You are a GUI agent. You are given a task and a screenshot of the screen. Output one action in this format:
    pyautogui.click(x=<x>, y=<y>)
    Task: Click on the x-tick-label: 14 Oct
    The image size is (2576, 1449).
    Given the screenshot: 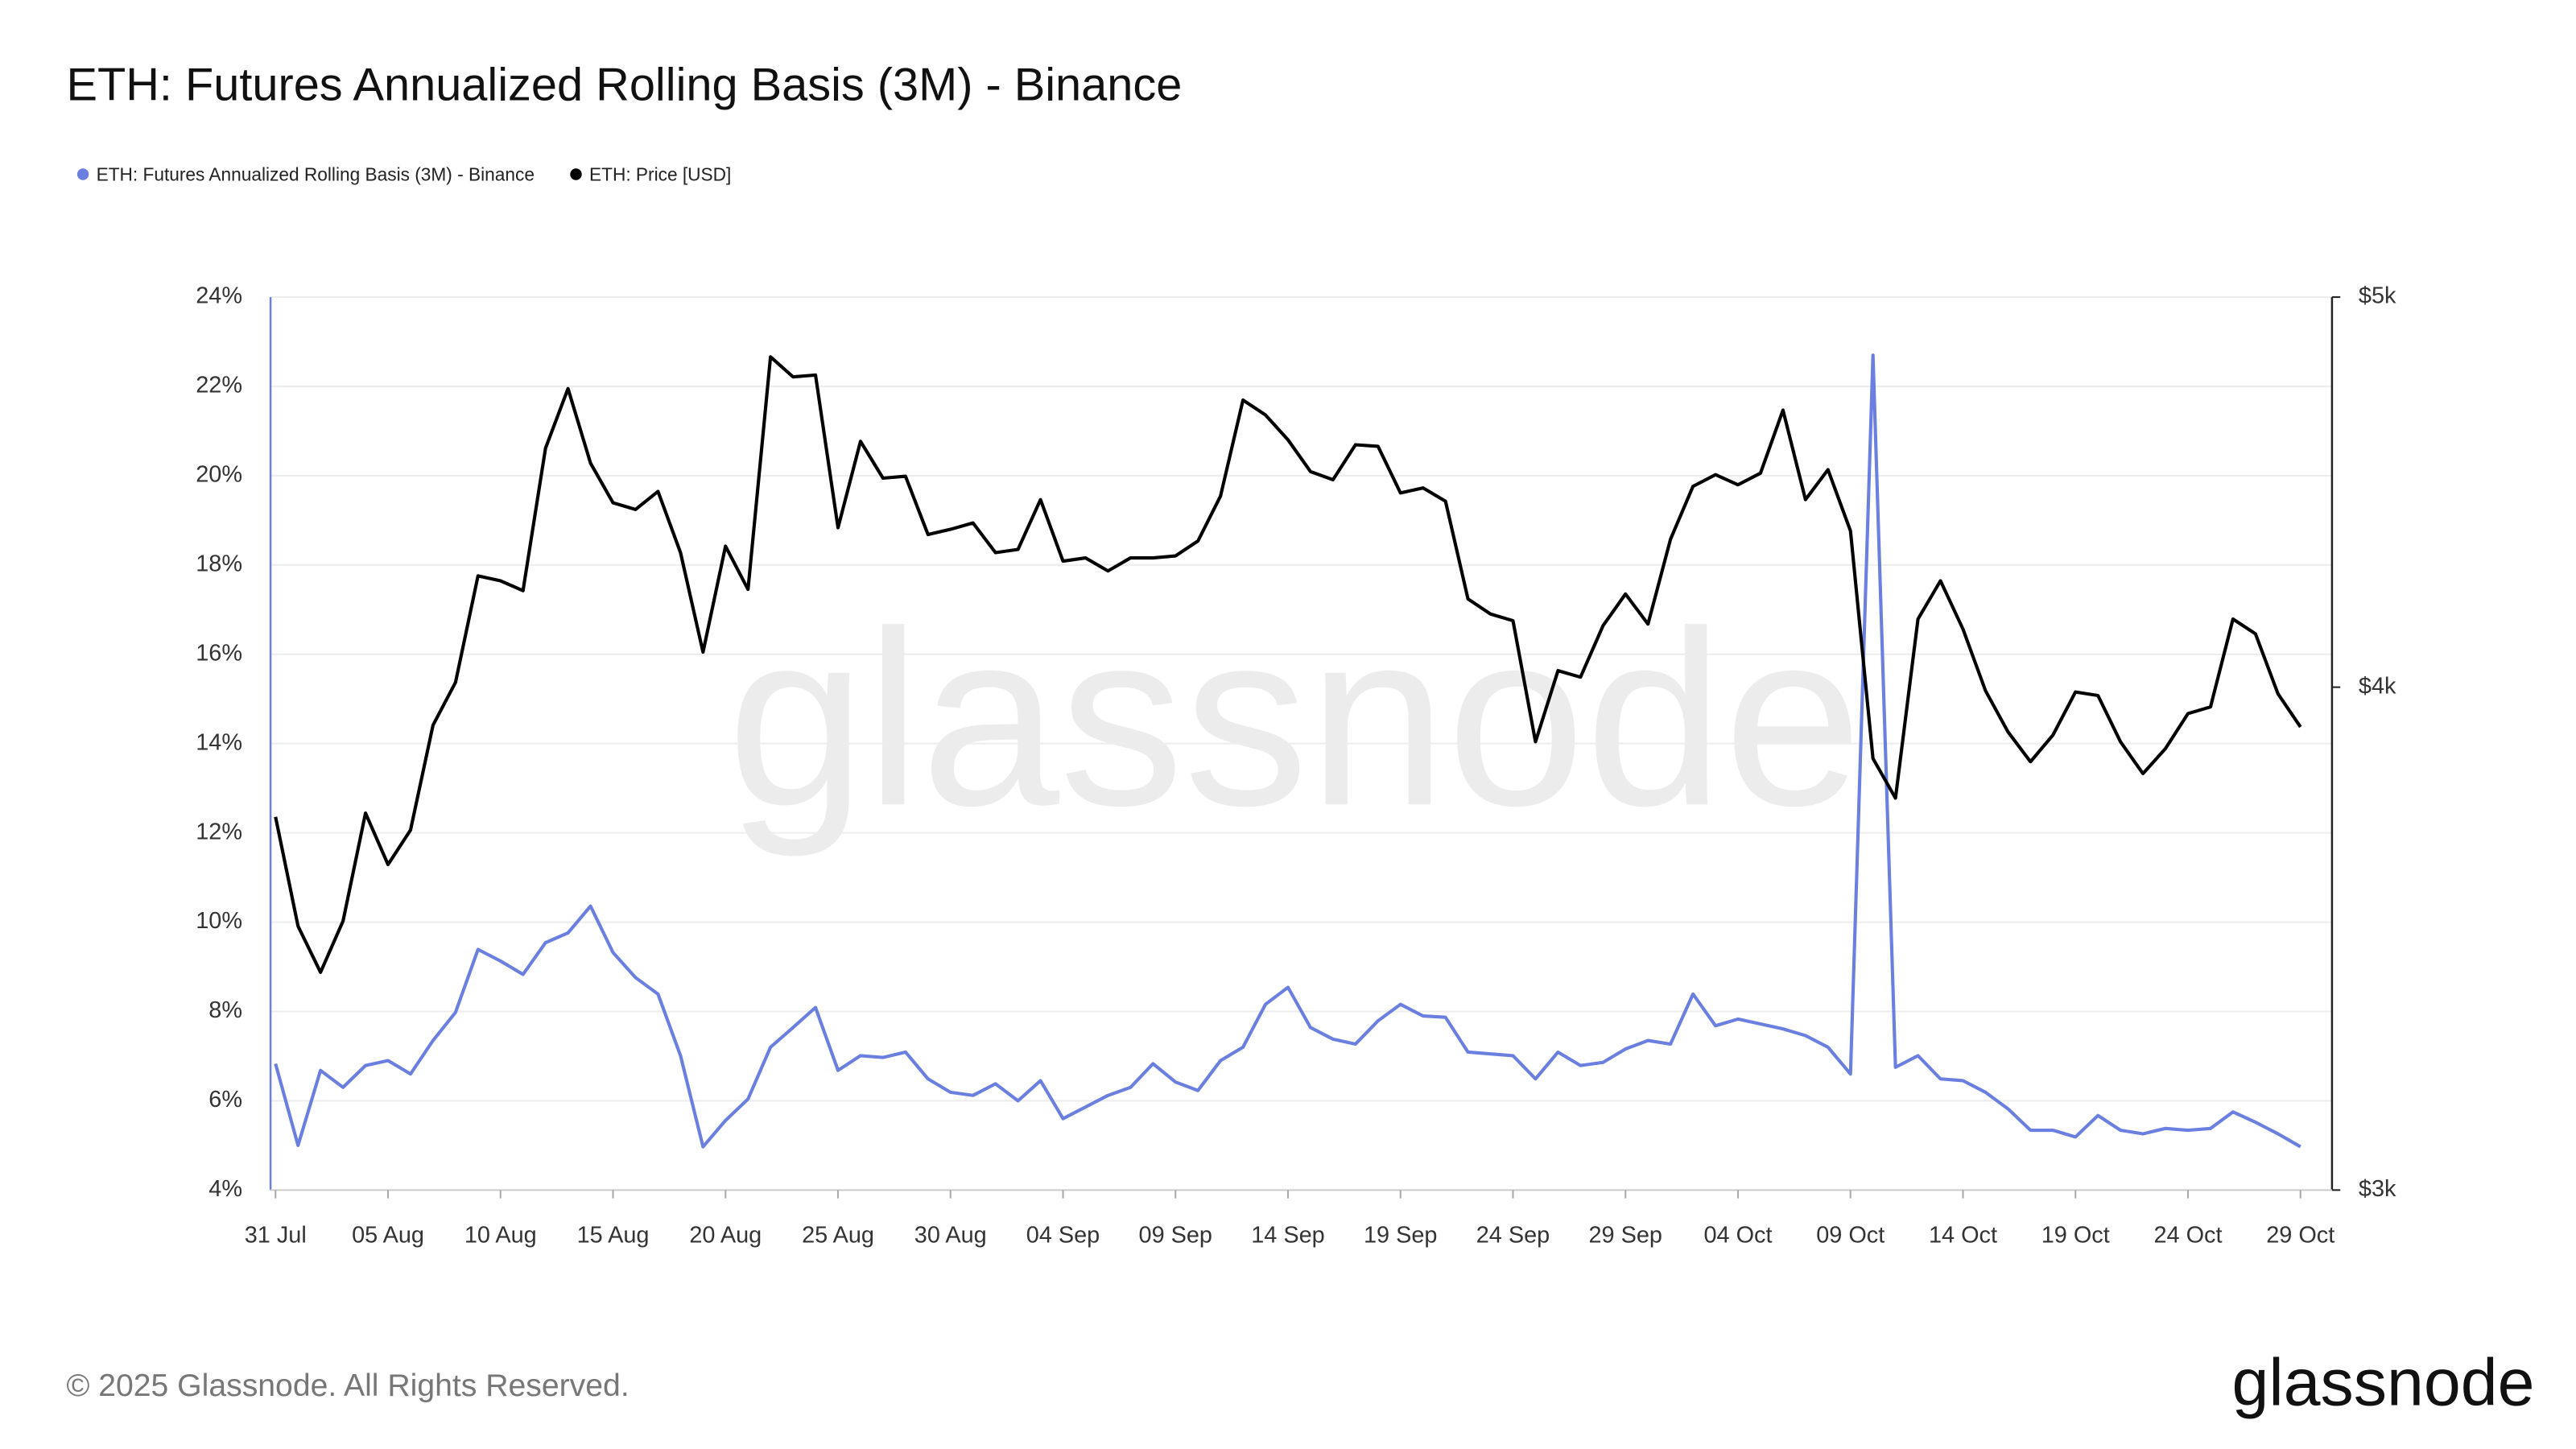 What is the action you would take?
    pyautogui.click(x=1963, y=1236)
    